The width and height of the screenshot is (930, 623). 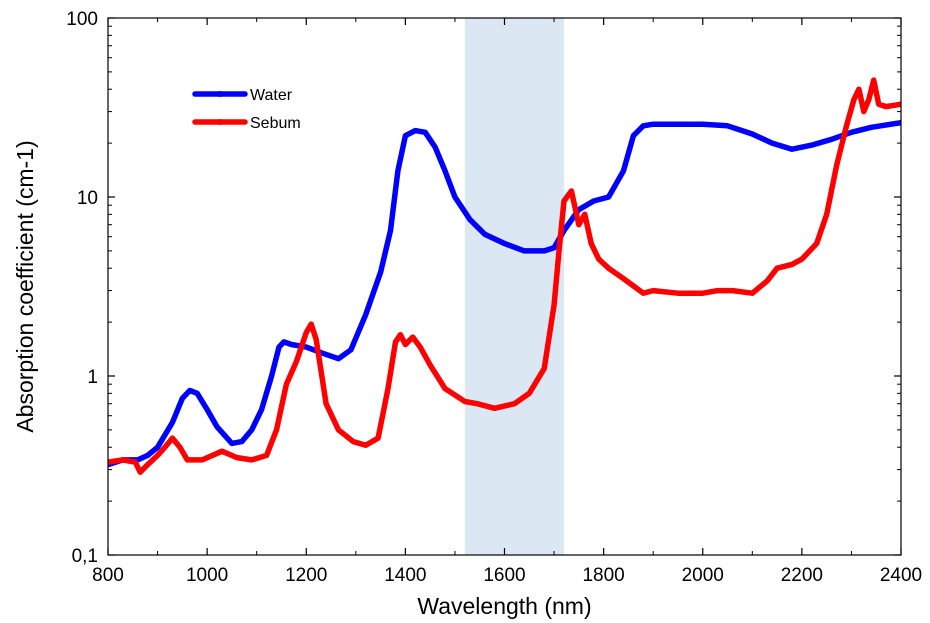 What do you see at coordinates (85, 556) in the screenshot?
I see `y-tick-label: 0,1` at bounding box center [85, 556].